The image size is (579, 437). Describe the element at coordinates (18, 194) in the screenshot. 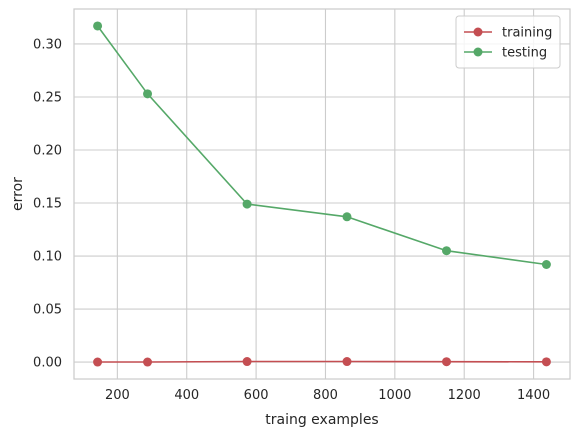

I see `y-axis-label: error` at that location.